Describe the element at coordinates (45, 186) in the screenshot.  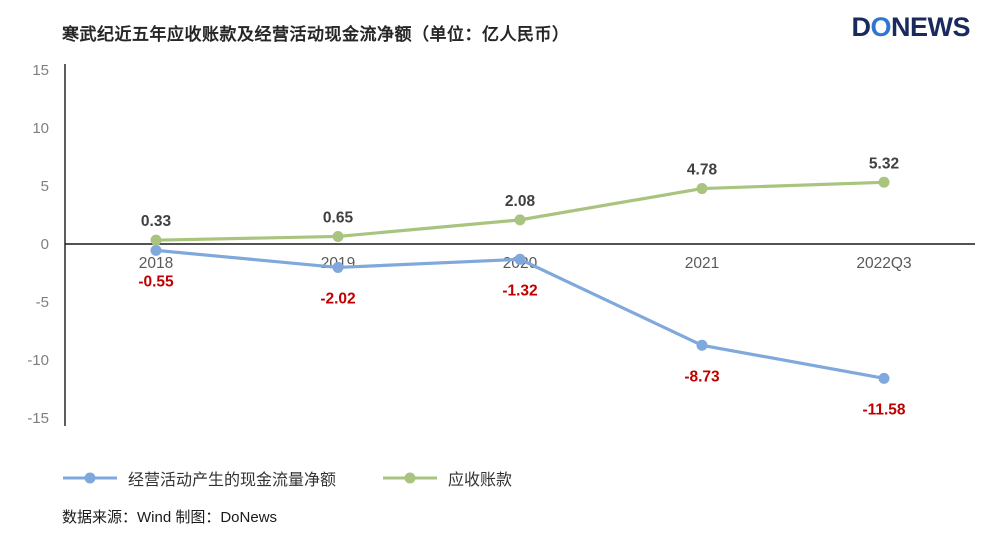
I see `y-tick-label: 5` at that location.